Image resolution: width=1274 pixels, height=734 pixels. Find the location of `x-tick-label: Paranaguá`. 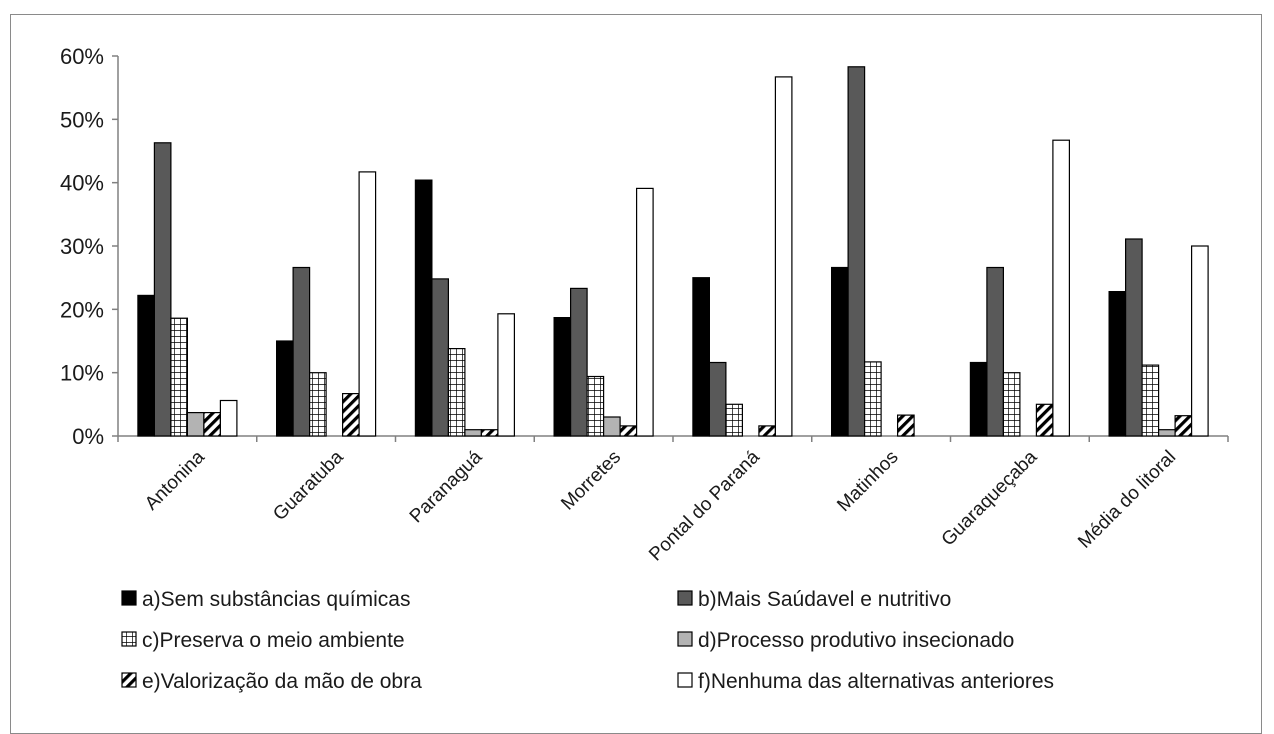

x-tick-label: Paranaguá is located at coordinates (446, 486).